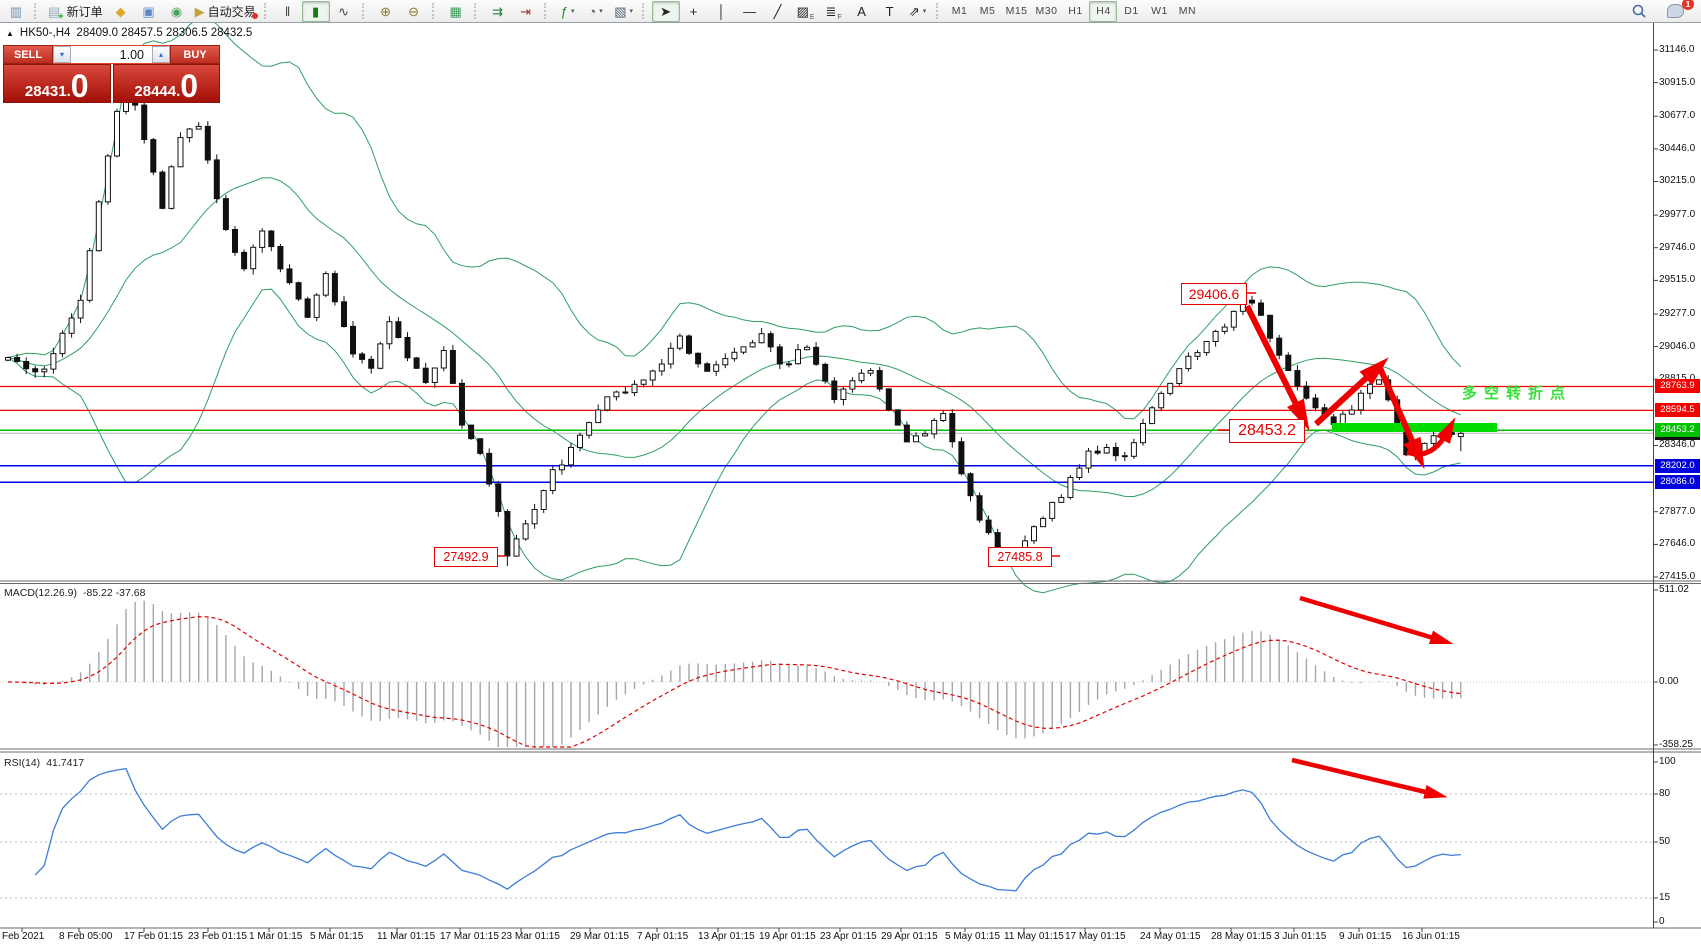 The height and width of the screenshot is (948, 1701). I want to click on tf-mn-button: MN, so click(1187, 11).